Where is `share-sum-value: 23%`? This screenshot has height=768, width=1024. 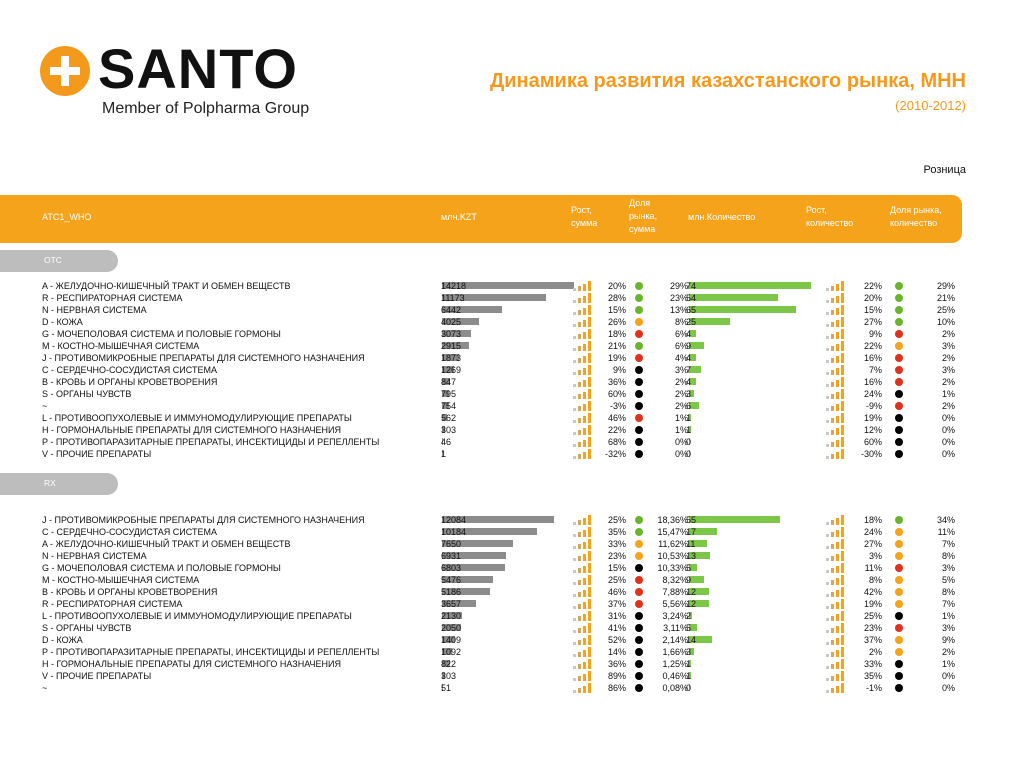
share-sum-value: 23% is located at coordinates (678, 298).